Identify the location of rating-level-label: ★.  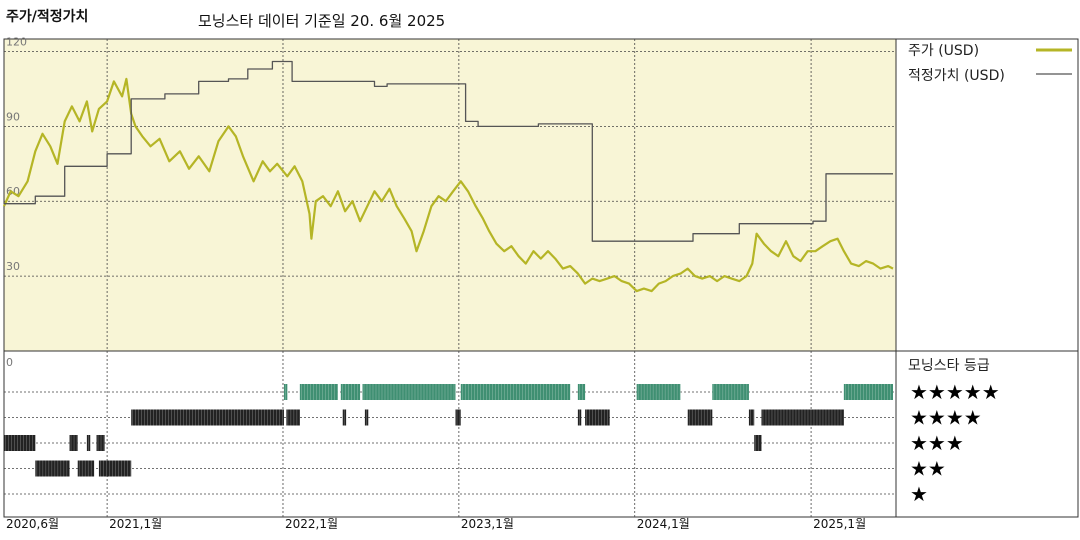
(919, 494).